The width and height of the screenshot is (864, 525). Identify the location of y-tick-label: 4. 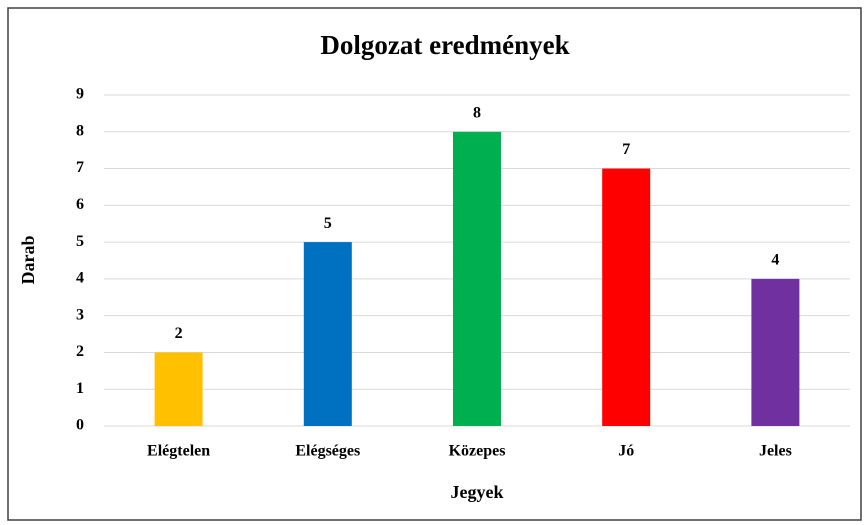
(80, 278).